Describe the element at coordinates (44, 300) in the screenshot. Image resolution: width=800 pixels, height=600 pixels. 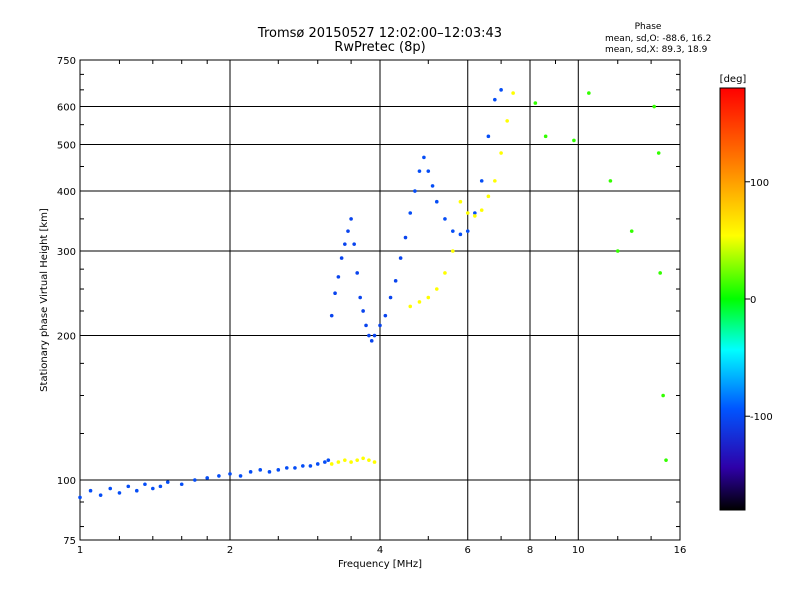
I see `y-axis-label: Stationary phase Virtual Height [km]` at that location.